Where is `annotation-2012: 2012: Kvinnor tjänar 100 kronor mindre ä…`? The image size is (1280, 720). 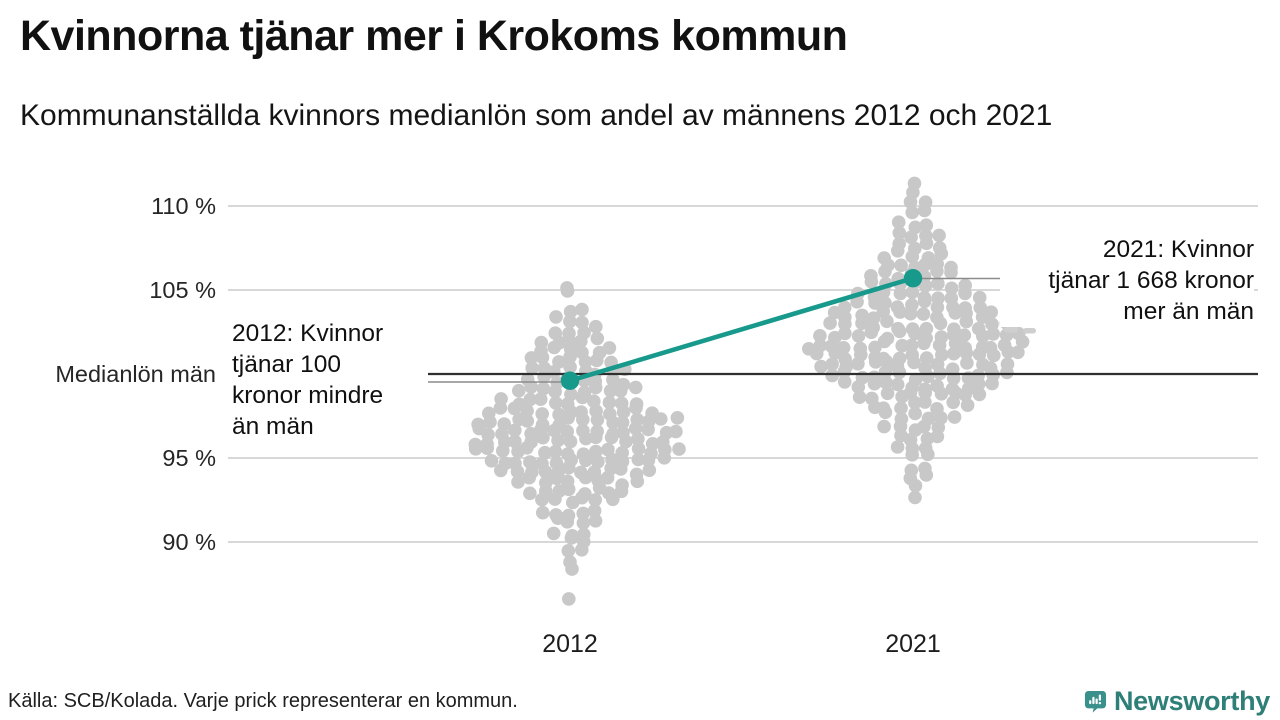 annotation-2012: 2012: Kvinnor tjänar 100 kronor mindre ä… is located at coordinates (328, 380).